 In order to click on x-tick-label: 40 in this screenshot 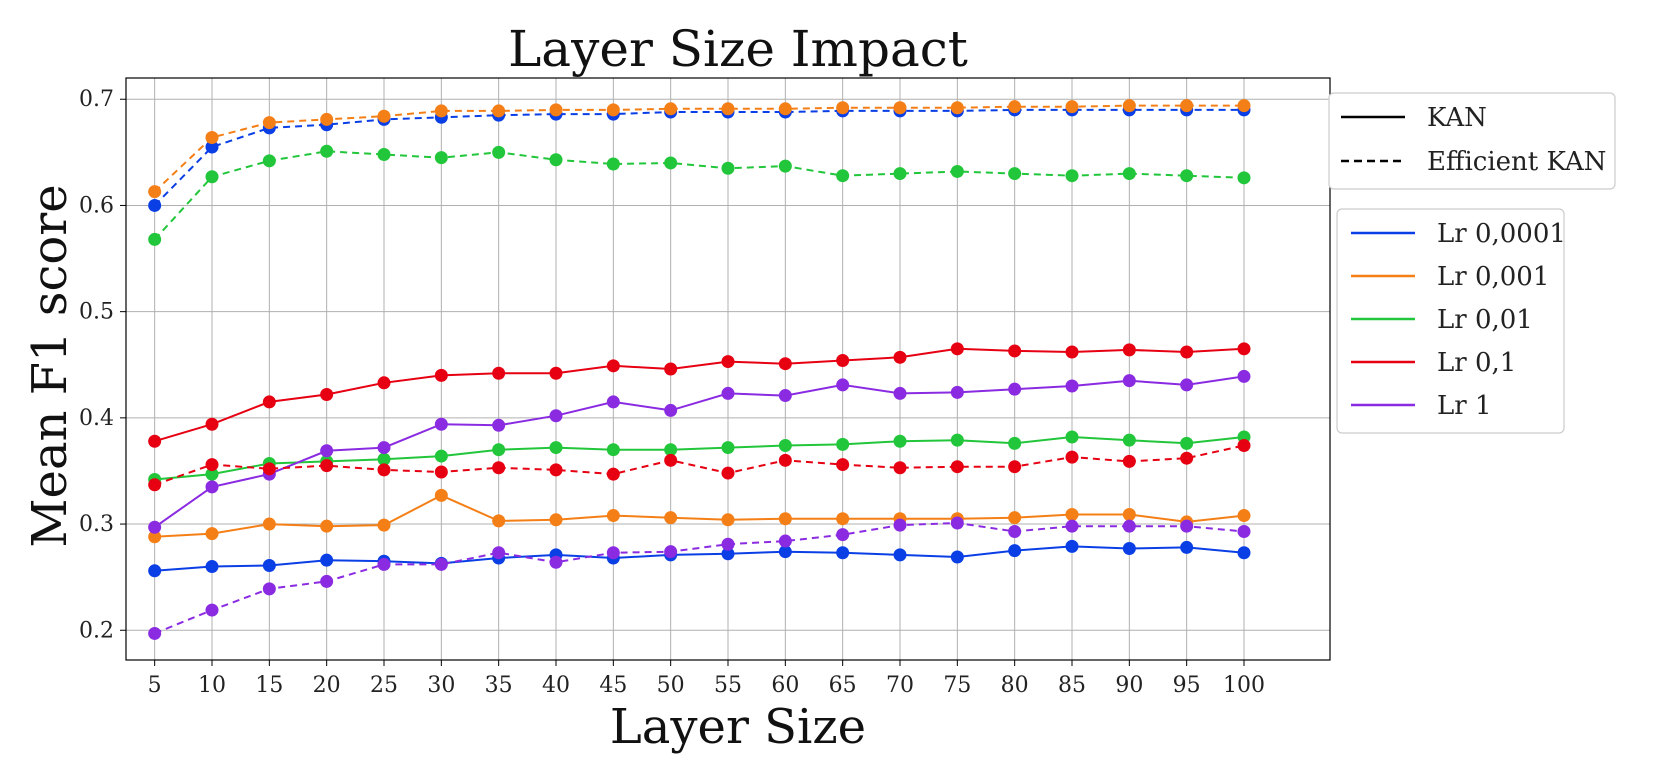, I will do `click(556, 685)`.